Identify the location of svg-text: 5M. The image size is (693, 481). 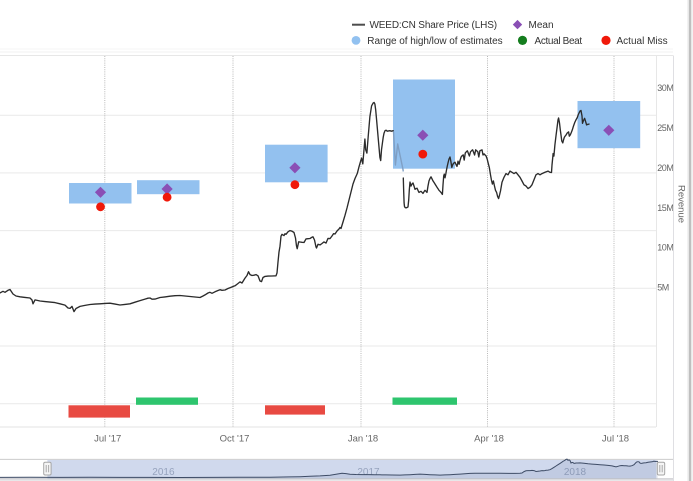
(663, 287).